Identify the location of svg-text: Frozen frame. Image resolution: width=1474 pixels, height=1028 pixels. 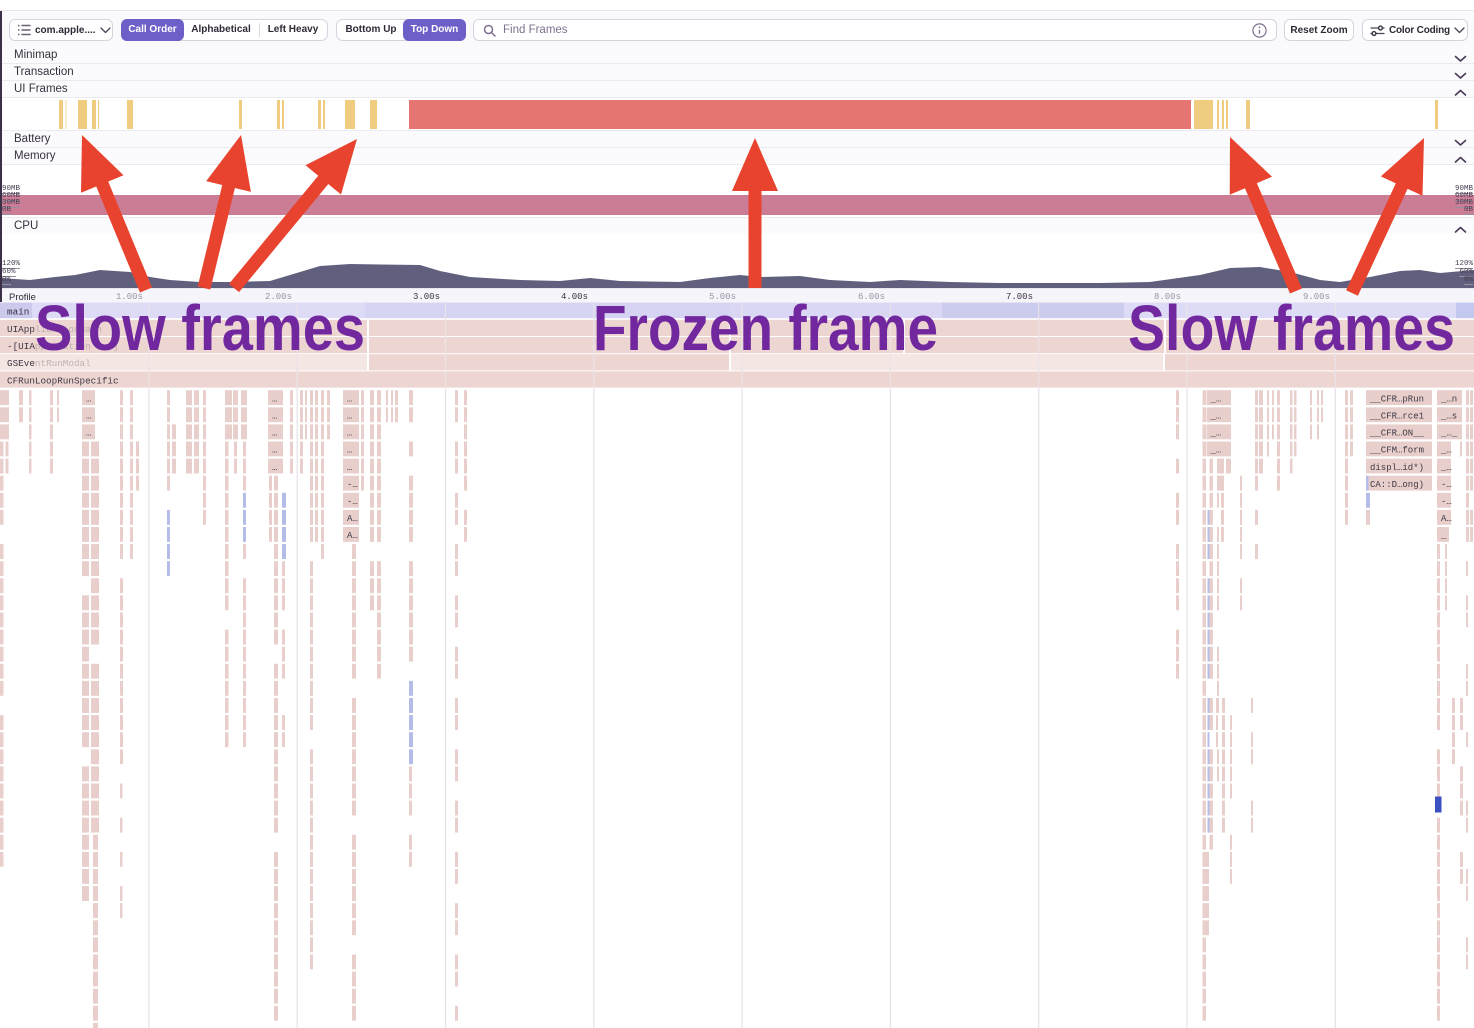
(765, 328).